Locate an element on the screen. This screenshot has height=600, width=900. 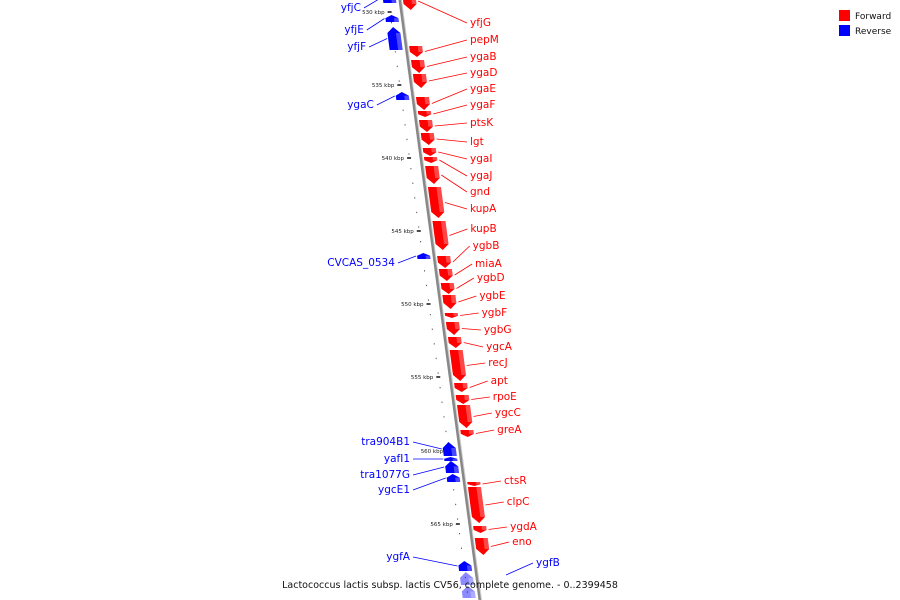
gene-lgt is located at coordinates (427, 139).